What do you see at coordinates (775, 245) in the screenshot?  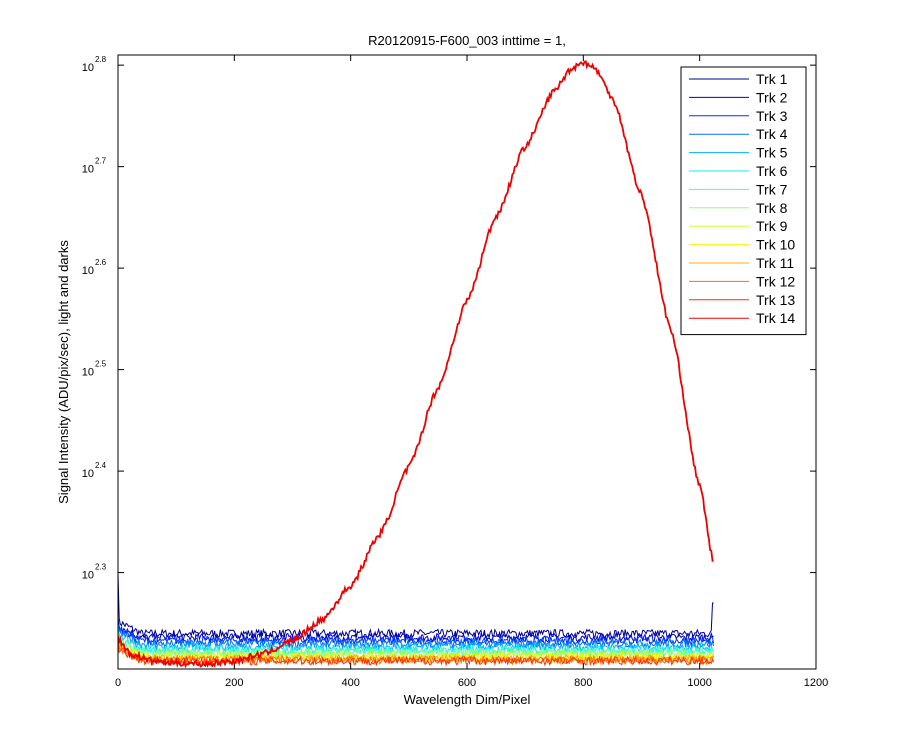 I see `legend-label: Trk 10` at bounding box center [775, 245].